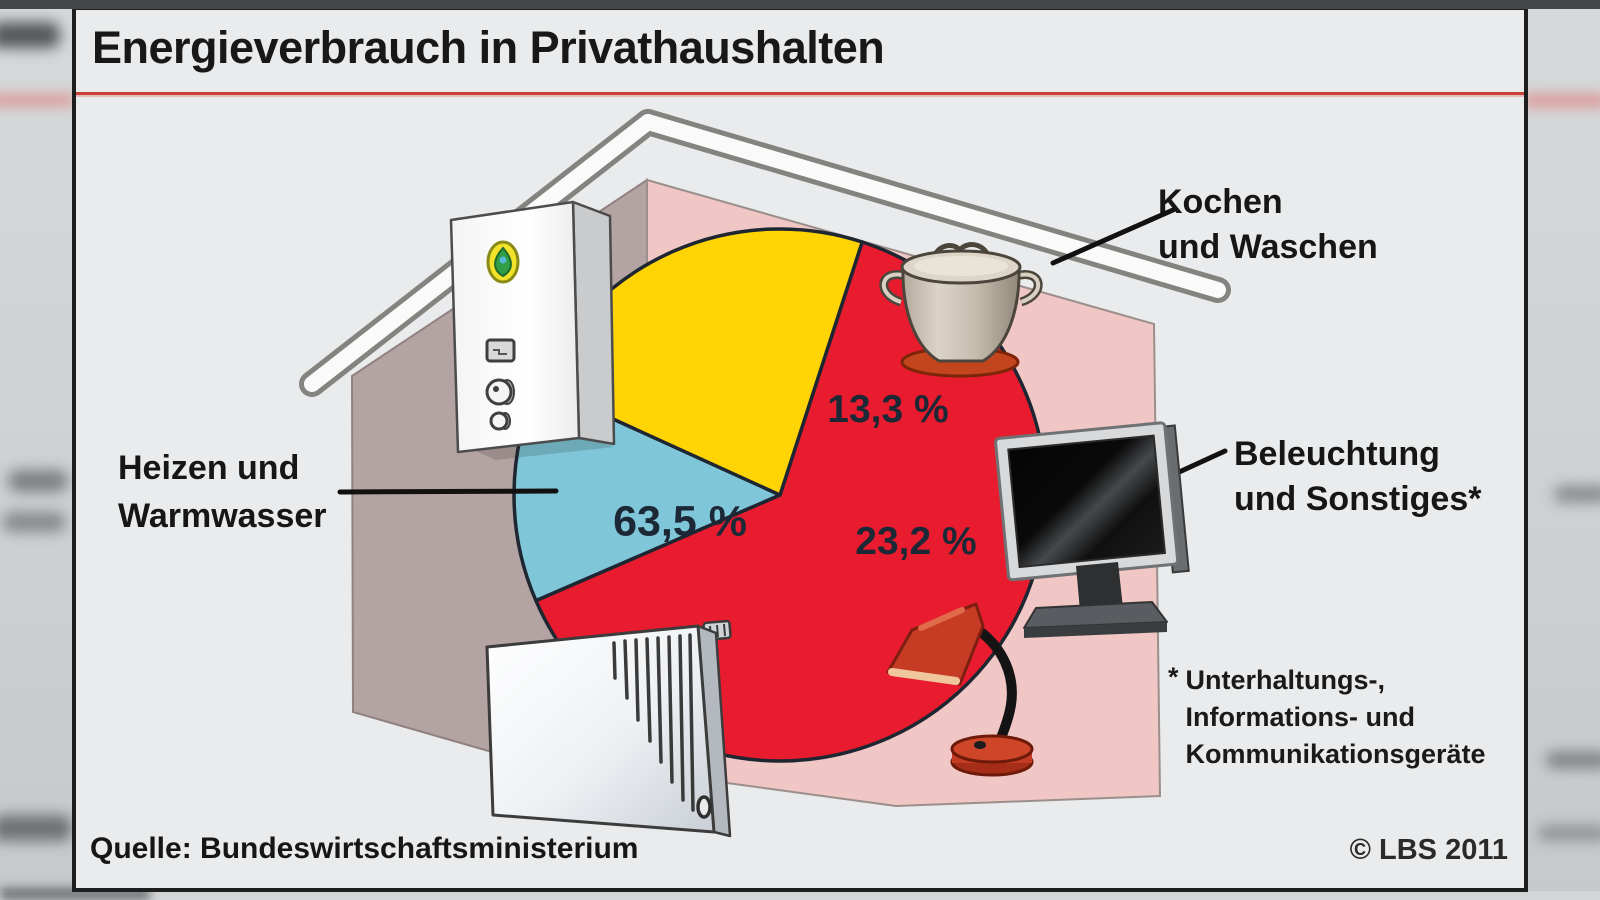 The height and width of the screenshot is (900, 1600). I want to click on source-credit: Quelle: Bundeswirtschaftsministerium, so click(364, 848).